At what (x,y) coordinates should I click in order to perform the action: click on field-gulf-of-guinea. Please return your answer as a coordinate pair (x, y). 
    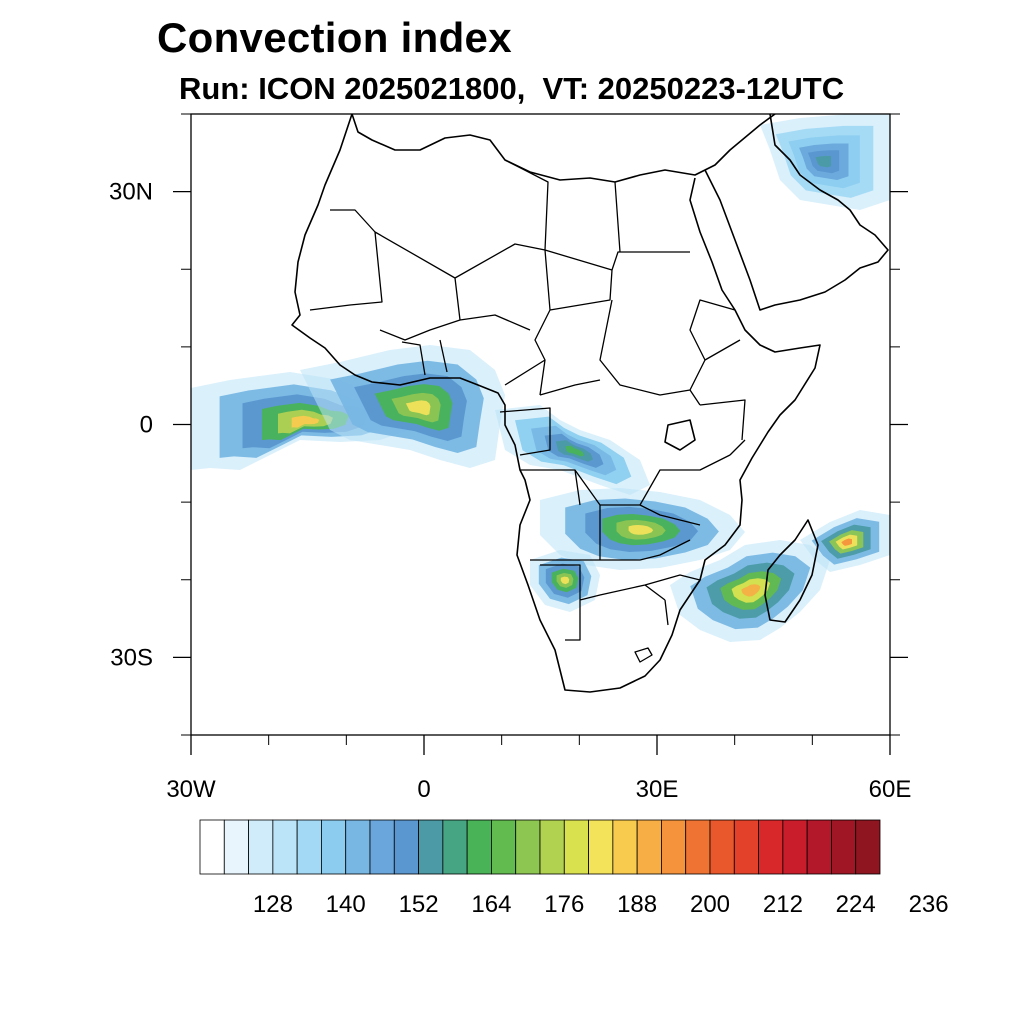
    Looking at the image, I should click on (402, 406).